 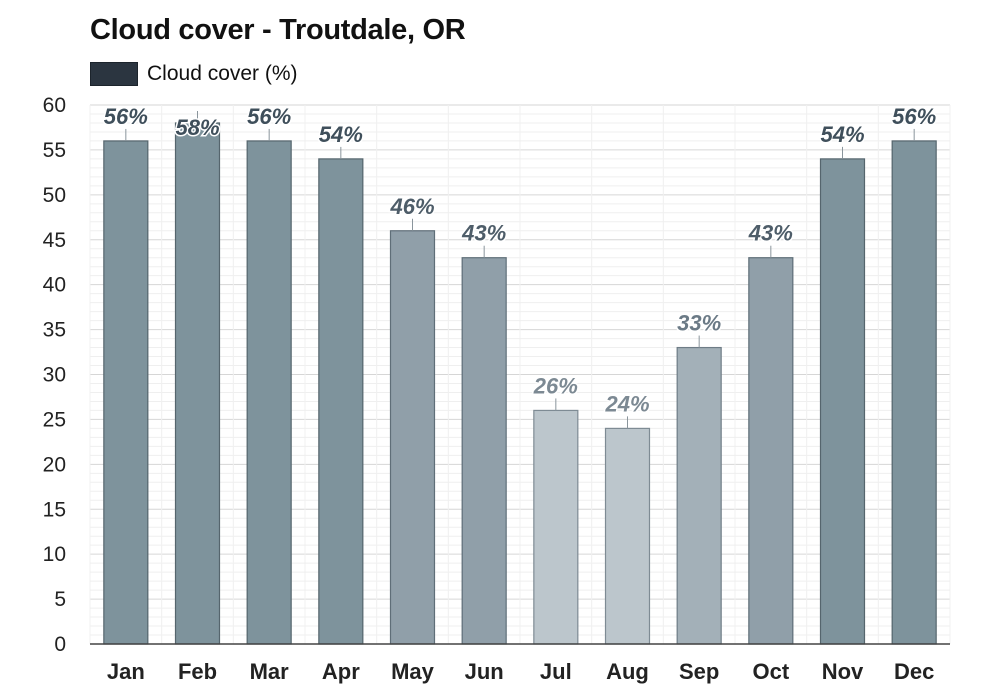 What do you see at coordinates (914, 671) in the screenshot?
I see `x-tick-label: Dec` at bounding box center [914, 671].